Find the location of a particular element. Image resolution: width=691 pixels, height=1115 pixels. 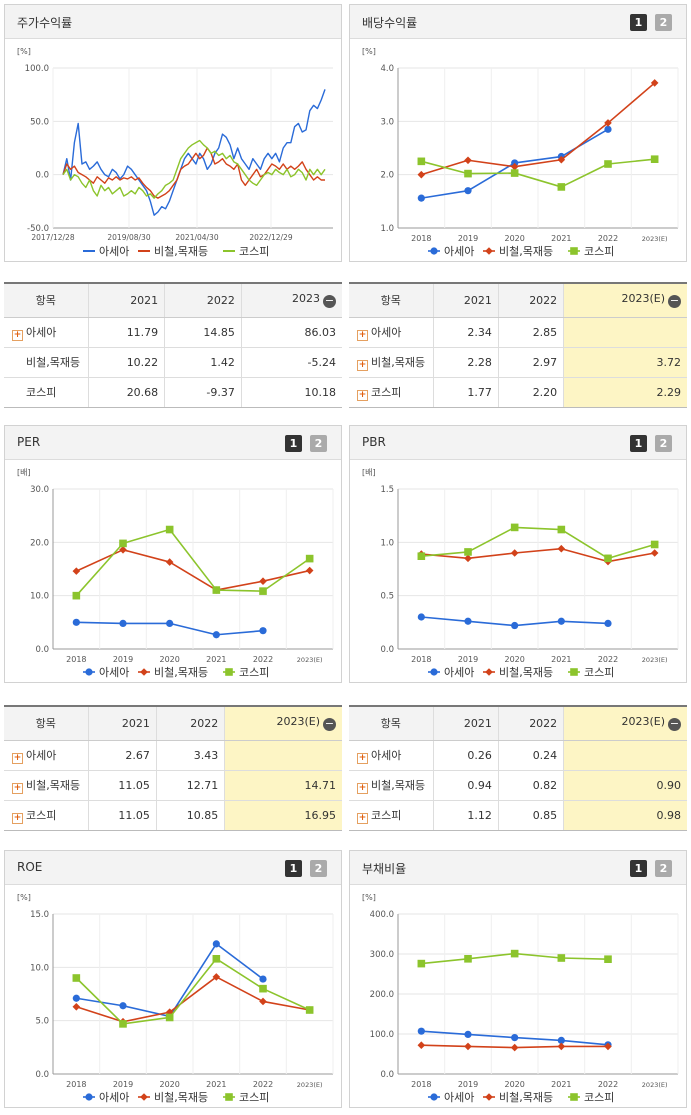

table-cell: 0.94 is located at coordinates (465, 785).